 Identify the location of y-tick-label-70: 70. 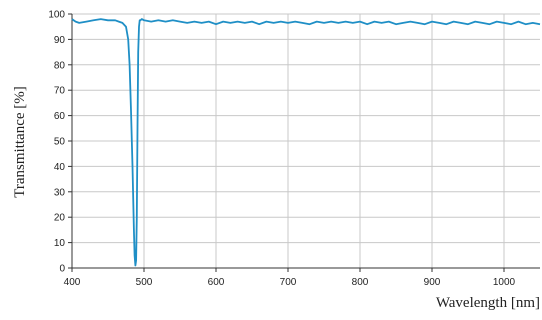
(60, 91).